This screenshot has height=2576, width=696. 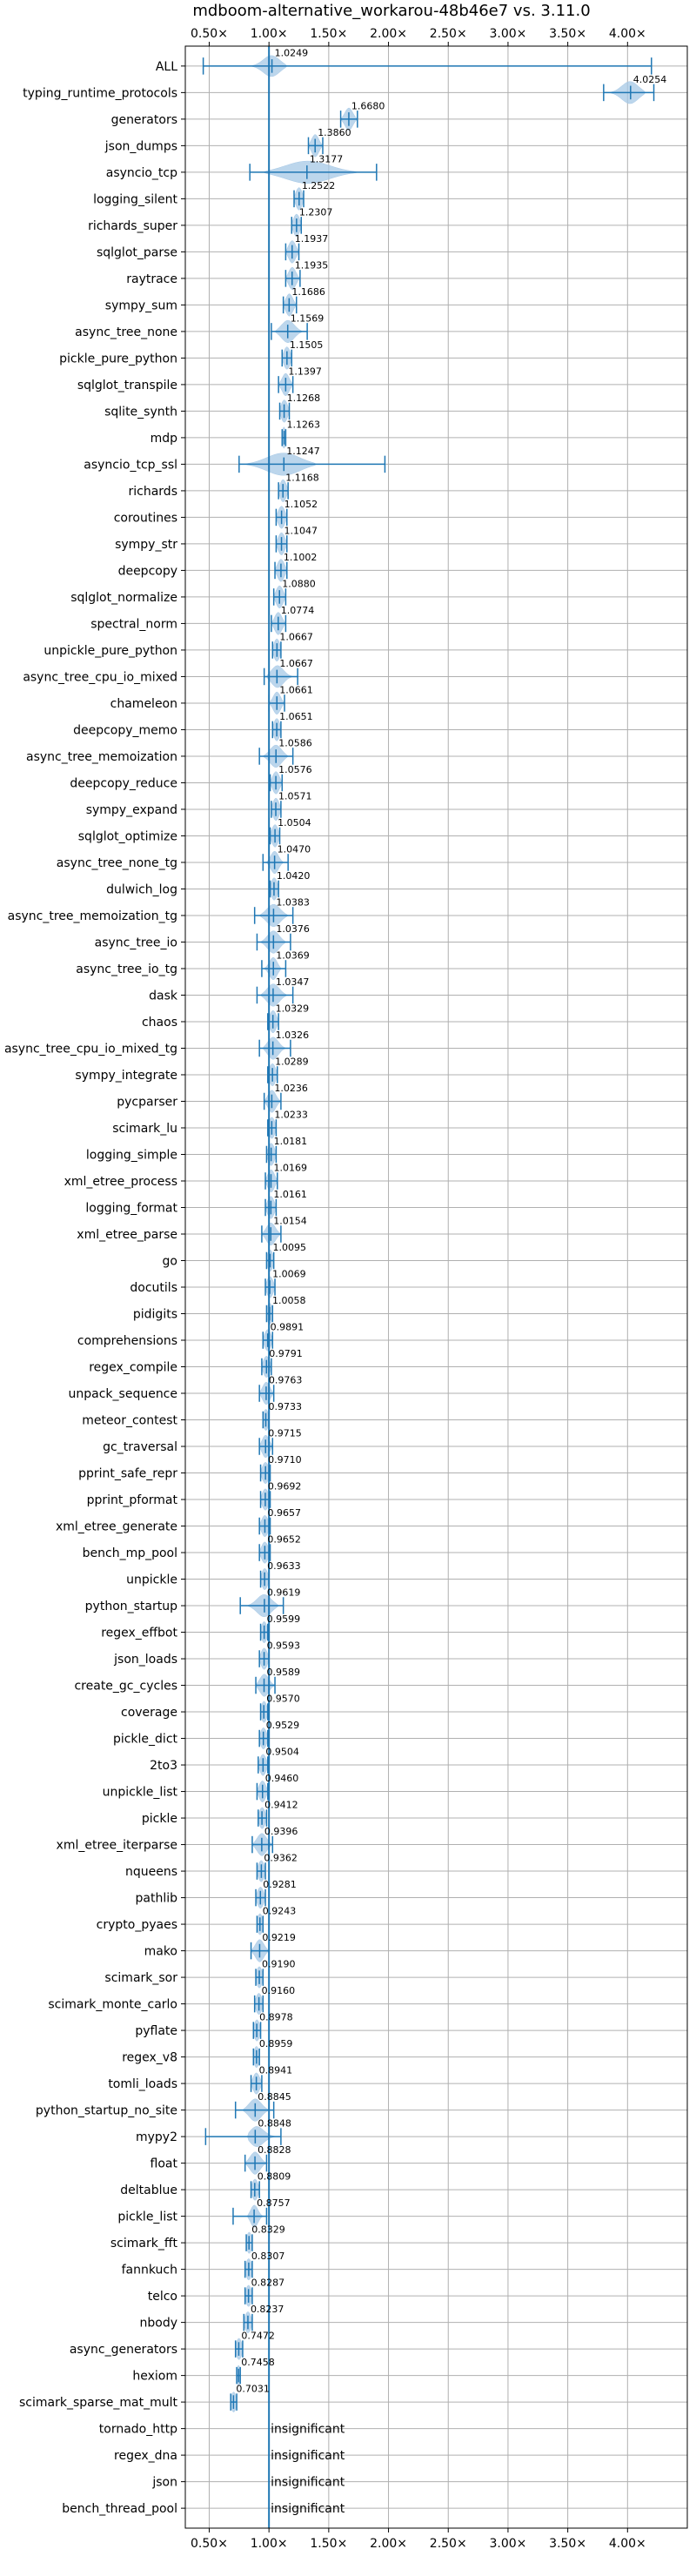 I want to click on median-value-label: 1.2307, so click(x=316, y=212).